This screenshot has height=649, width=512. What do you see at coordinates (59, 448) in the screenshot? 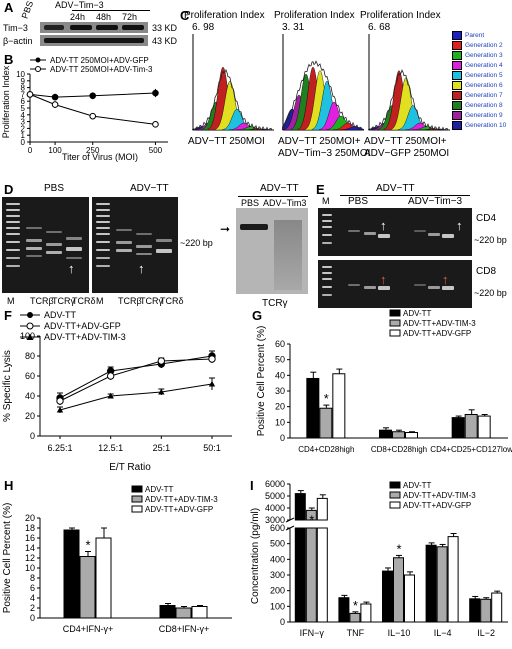
I see `x-tick-label: 6.25:1` at bounding box center [59, 448].